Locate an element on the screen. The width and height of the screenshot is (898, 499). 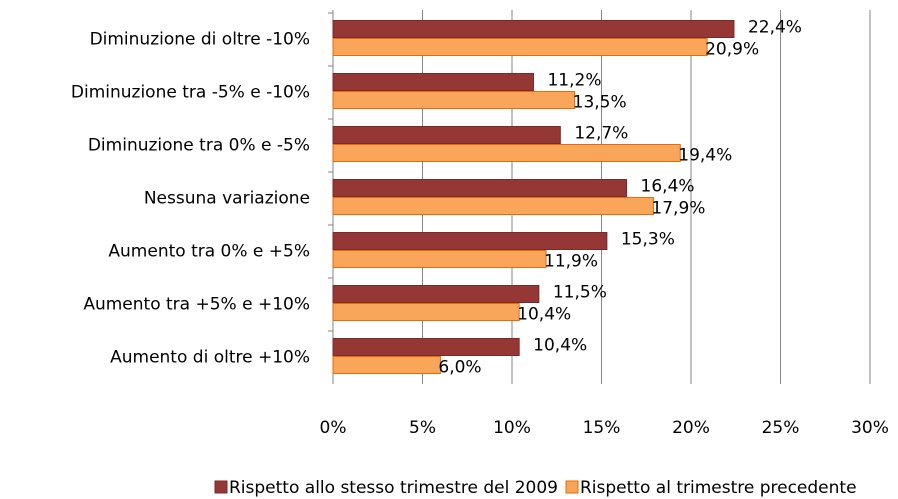
data-label: 15,3% is located at coordinates (648, 240).